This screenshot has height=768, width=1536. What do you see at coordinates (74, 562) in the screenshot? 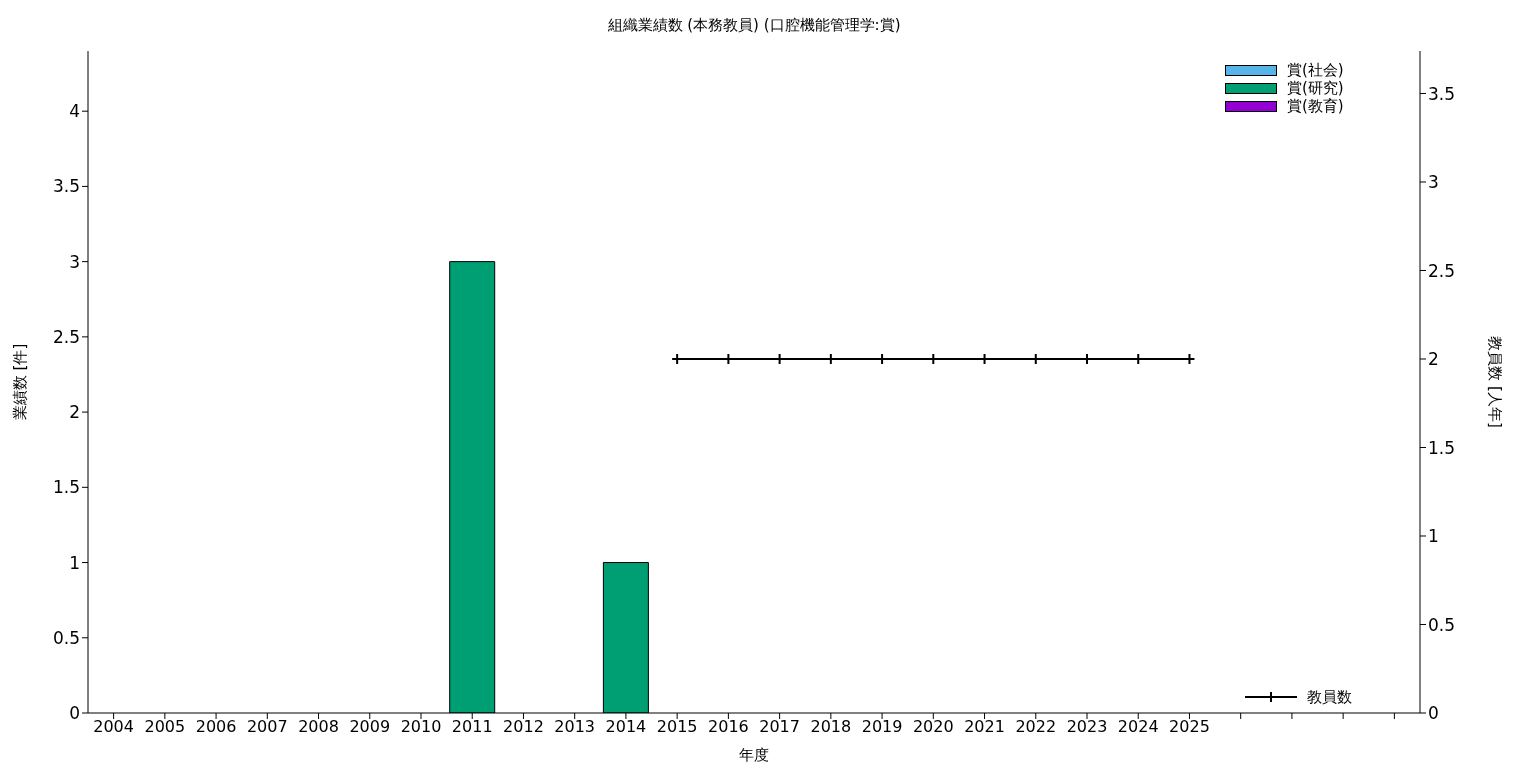
I see `y-tick-label: 1` at bounding box center [74, 562].